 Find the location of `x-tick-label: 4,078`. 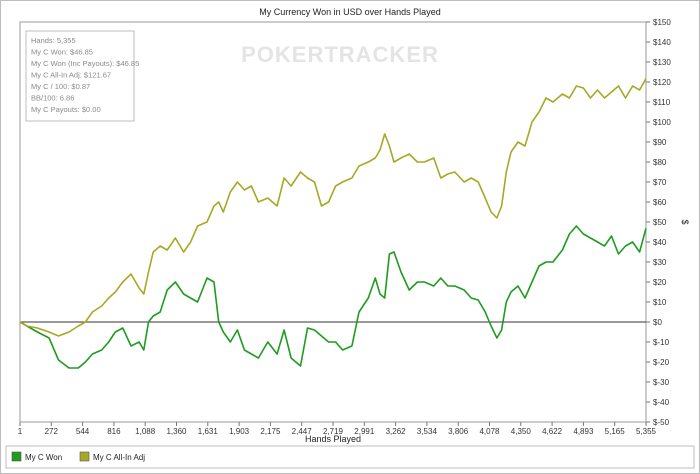

x-tick-label: 4,078 is located at coordinates (489, 431).